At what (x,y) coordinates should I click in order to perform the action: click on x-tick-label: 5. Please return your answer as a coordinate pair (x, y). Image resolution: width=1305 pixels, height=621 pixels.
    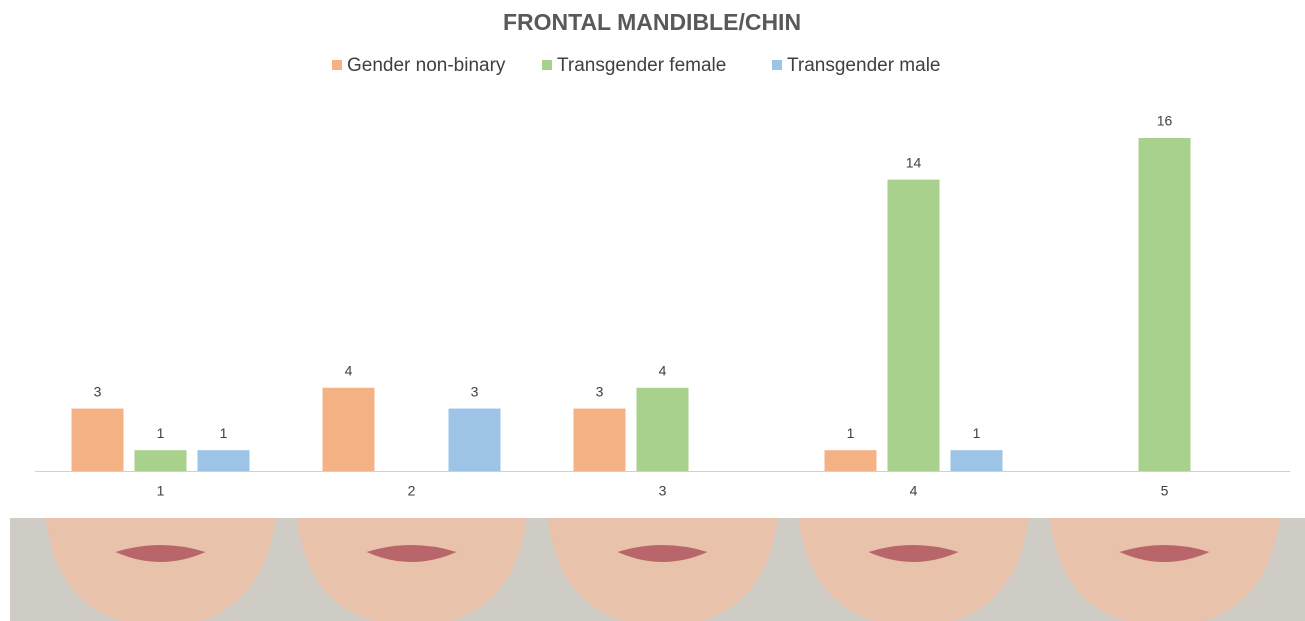
    Looking at the image, I should click on (1165, 491).